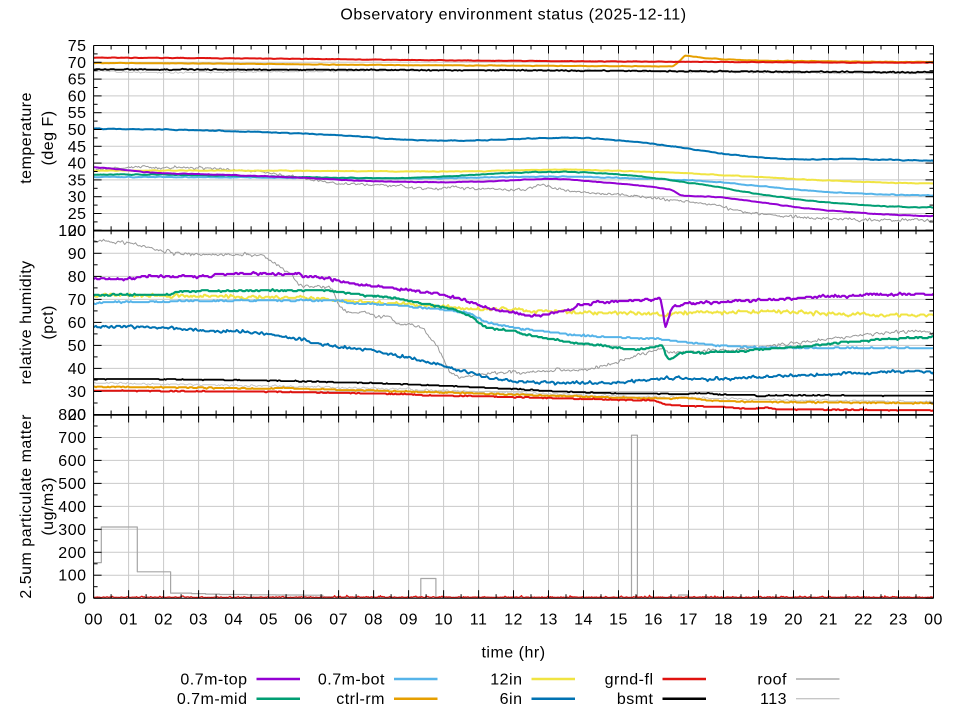  Describe the element at coordinates (26, 322) in the screenshot. I see `svg-text: relative humidity` at that location.